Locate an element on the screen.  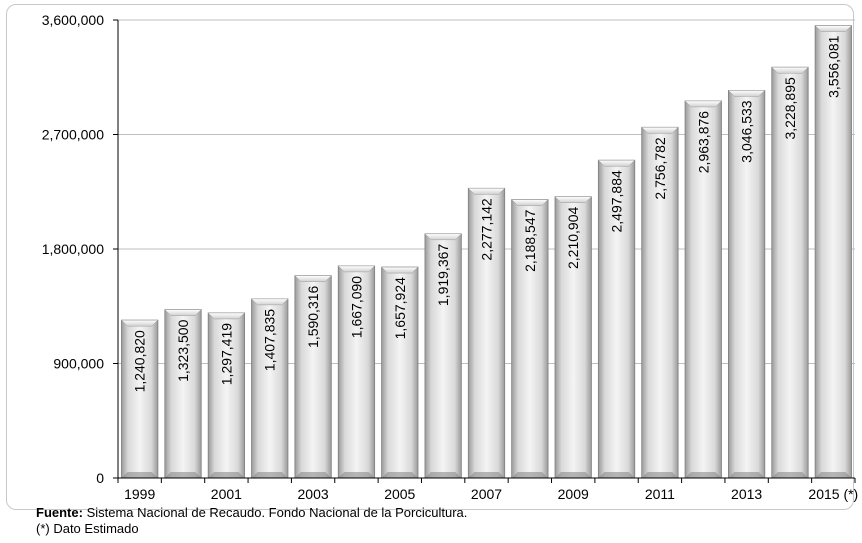
x-tick-label: 2005 is located at coordinates (399, 494).